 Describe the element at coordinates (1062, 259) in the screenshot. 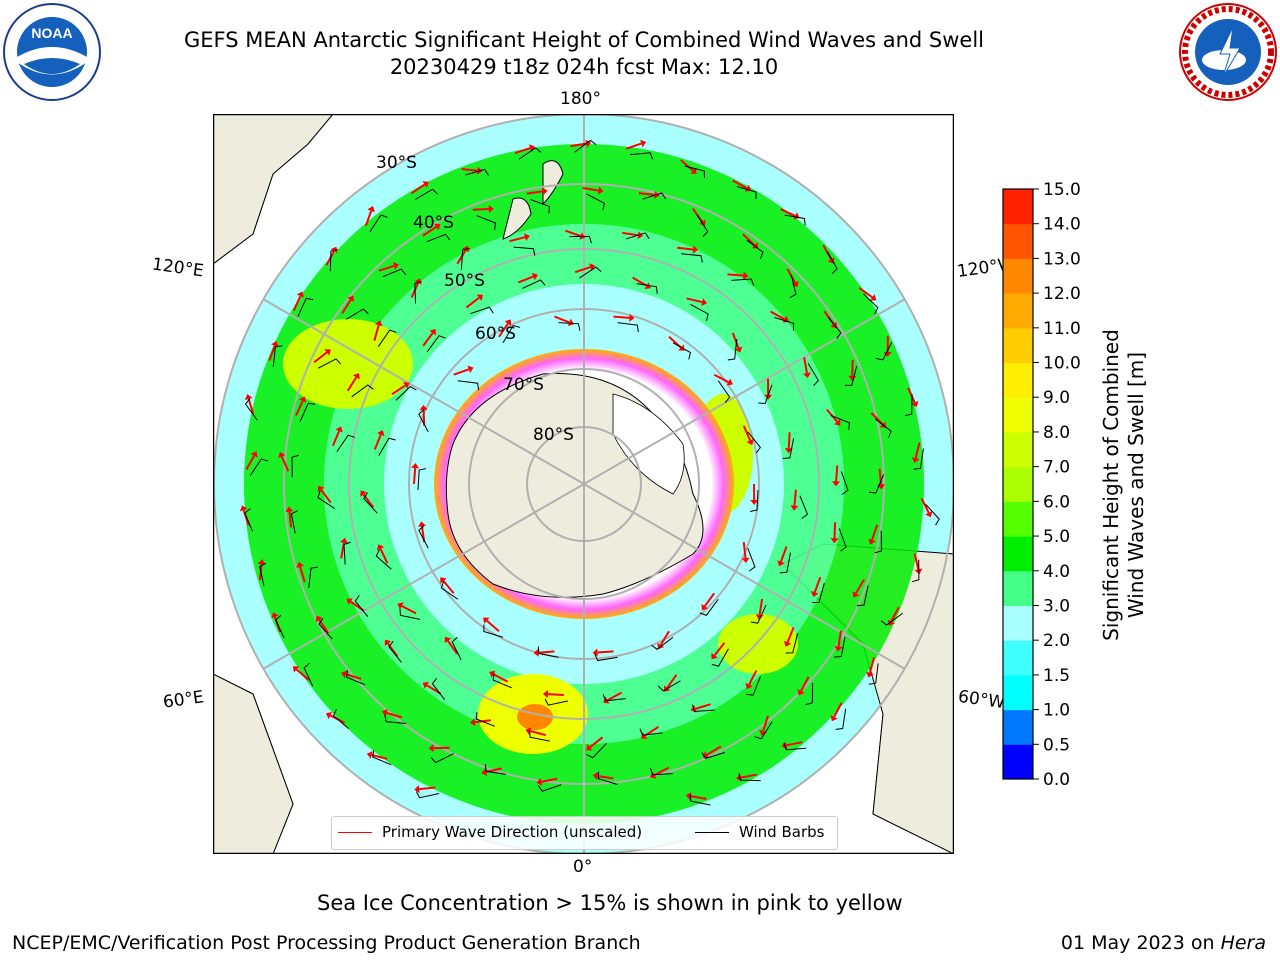

I see `colorbar-tick-label: 13.0` at that location.